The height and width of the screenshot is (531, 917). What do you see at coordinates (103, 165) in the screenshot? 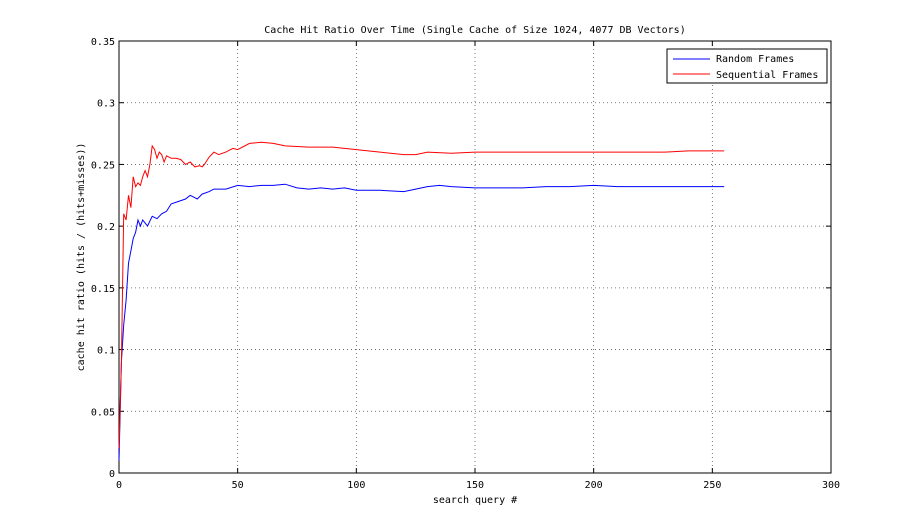
I see `y-tick-label: 0.25` at bounding box center [103, 165].